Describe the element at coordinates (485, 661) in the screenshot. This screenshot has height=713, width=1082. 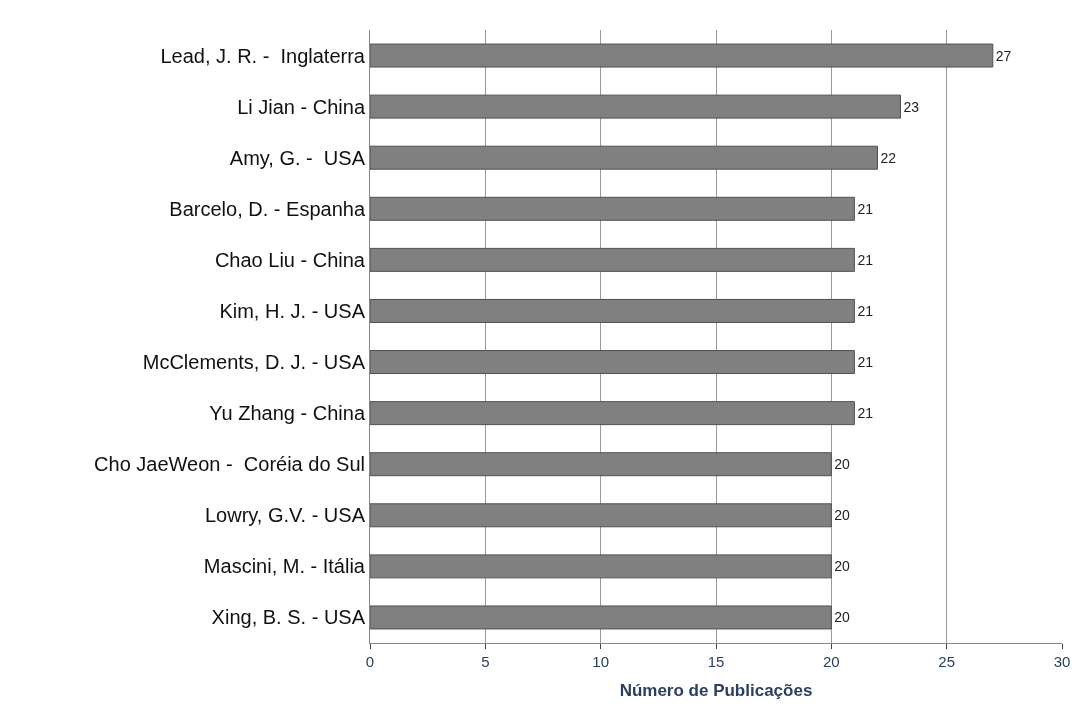
I see `x-tick-label: 5` at that location.